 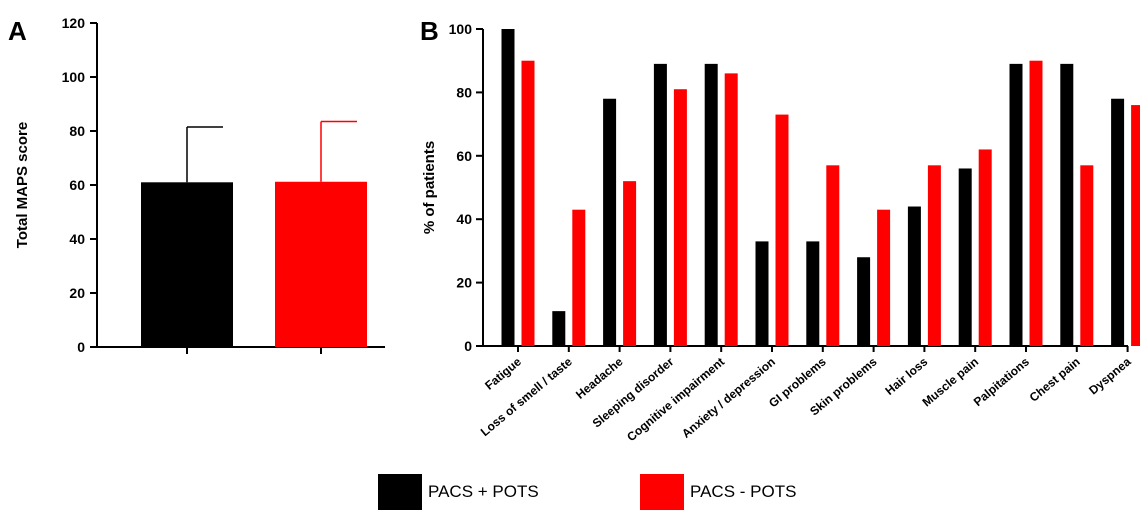 I want to click on x-tick-label: Muscle pain, so click(x=951, y=382).